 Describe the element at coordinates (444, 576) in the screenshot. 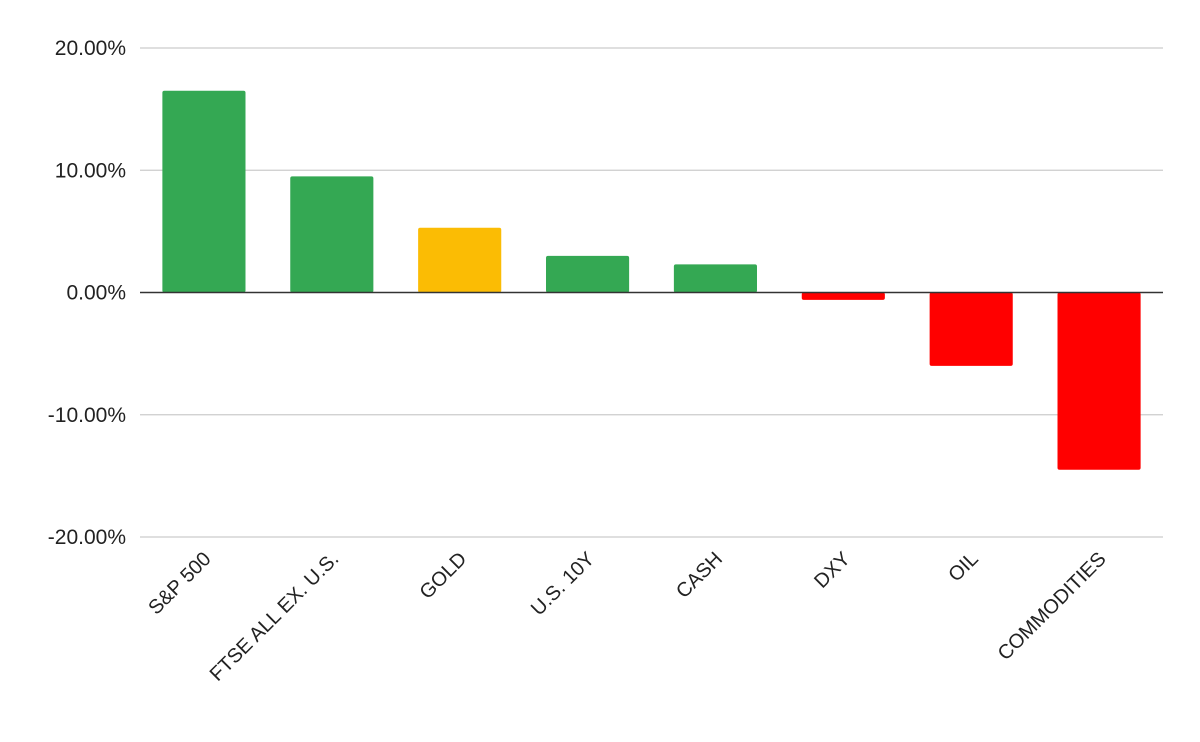

I see `x-tick-label: GOLD` at that location.